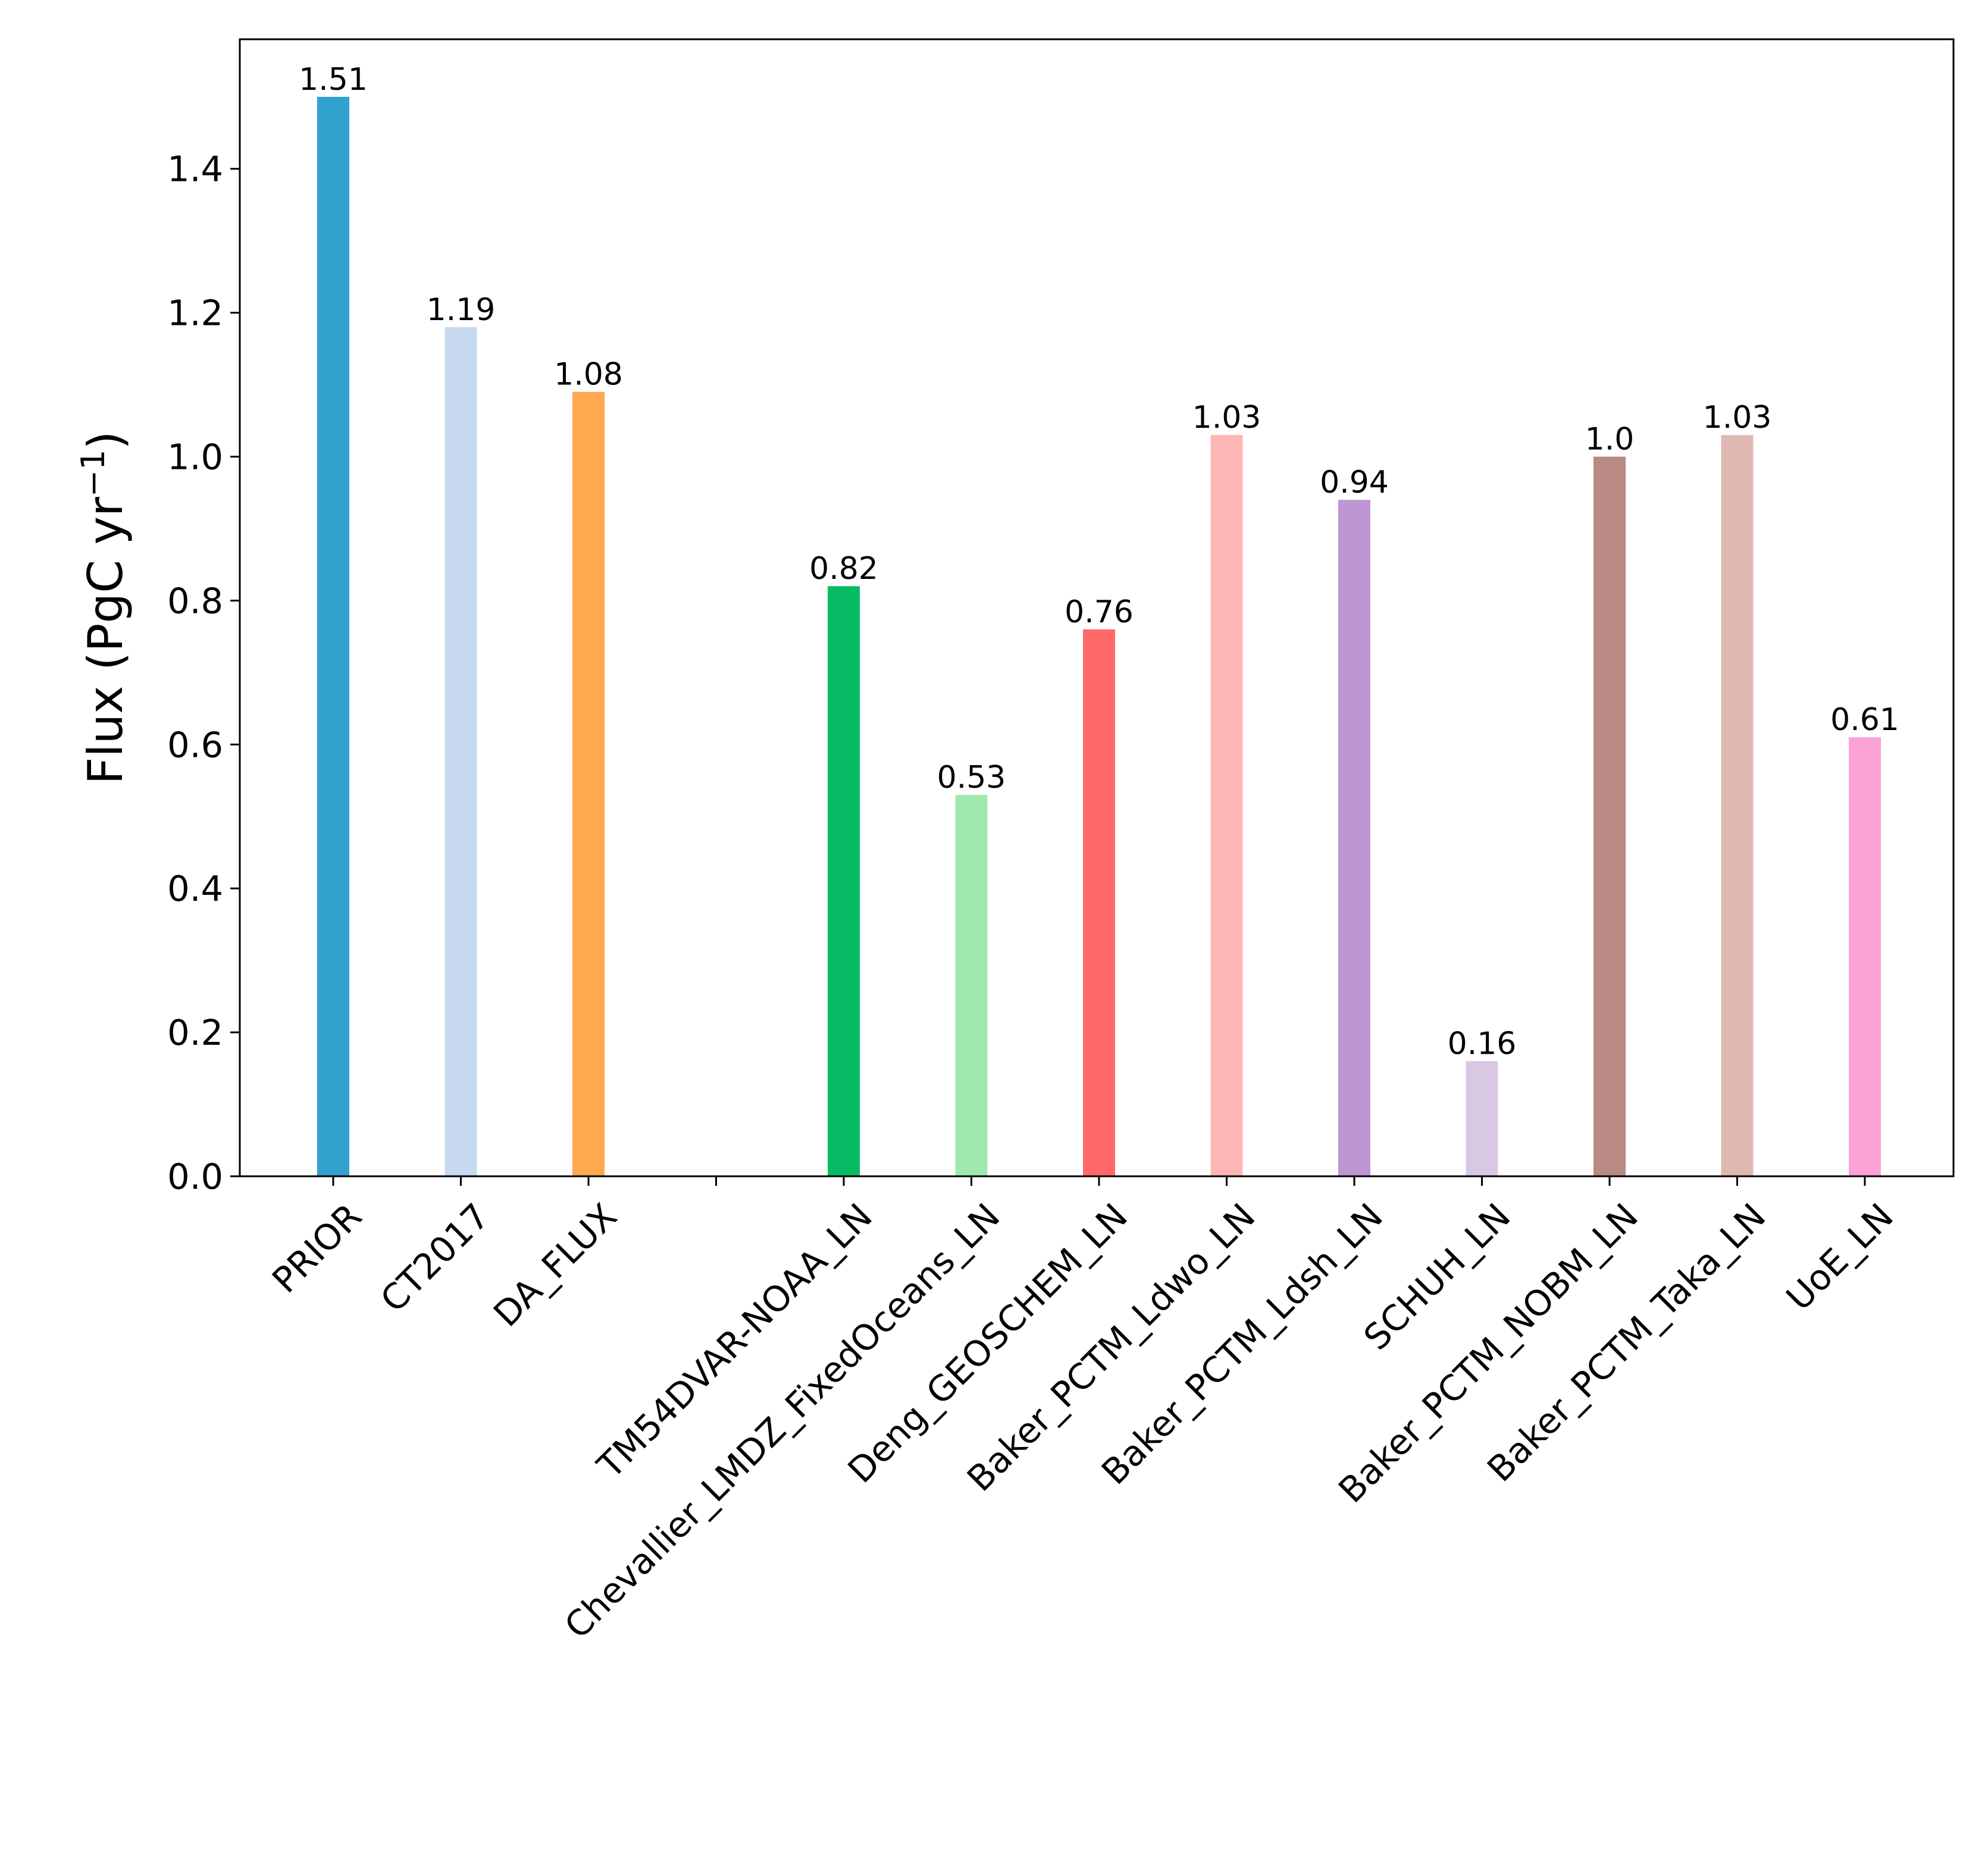  Describe the element at coordinates (1354, 482) in the screenshot. I see `bar-value-label: 0.94` at that location.